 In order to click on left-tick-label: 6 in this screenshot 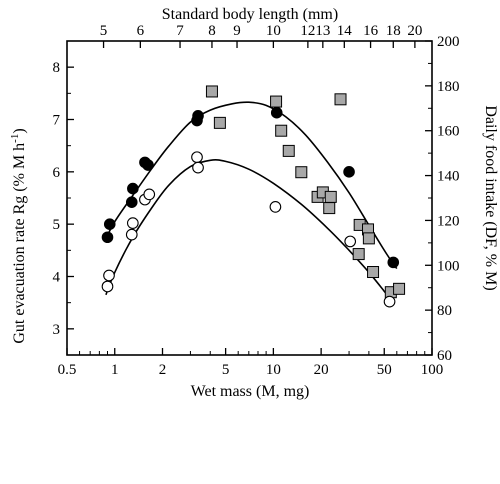, I will do `click(57, 173)`.